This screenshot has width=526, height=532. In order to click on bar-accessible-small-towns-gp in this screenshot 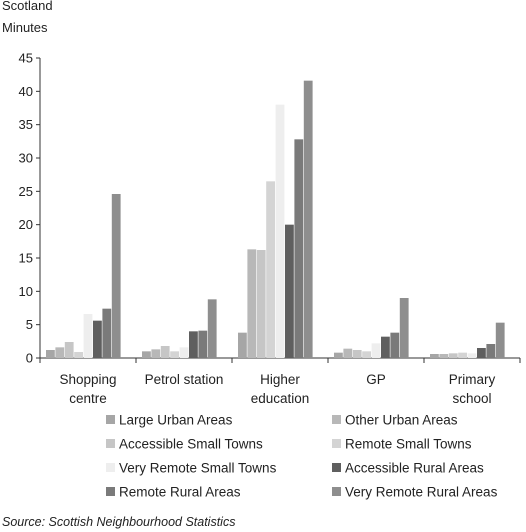, I will do `click(357, 354)`.